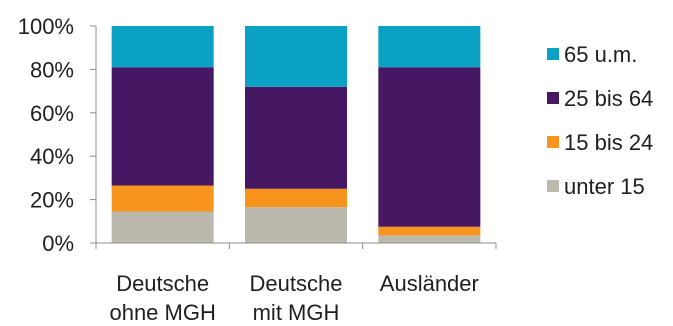  I want to click on legend: 65 u.m. 25 bis 64 15 bis 24 unter 15, so click(600, 120).